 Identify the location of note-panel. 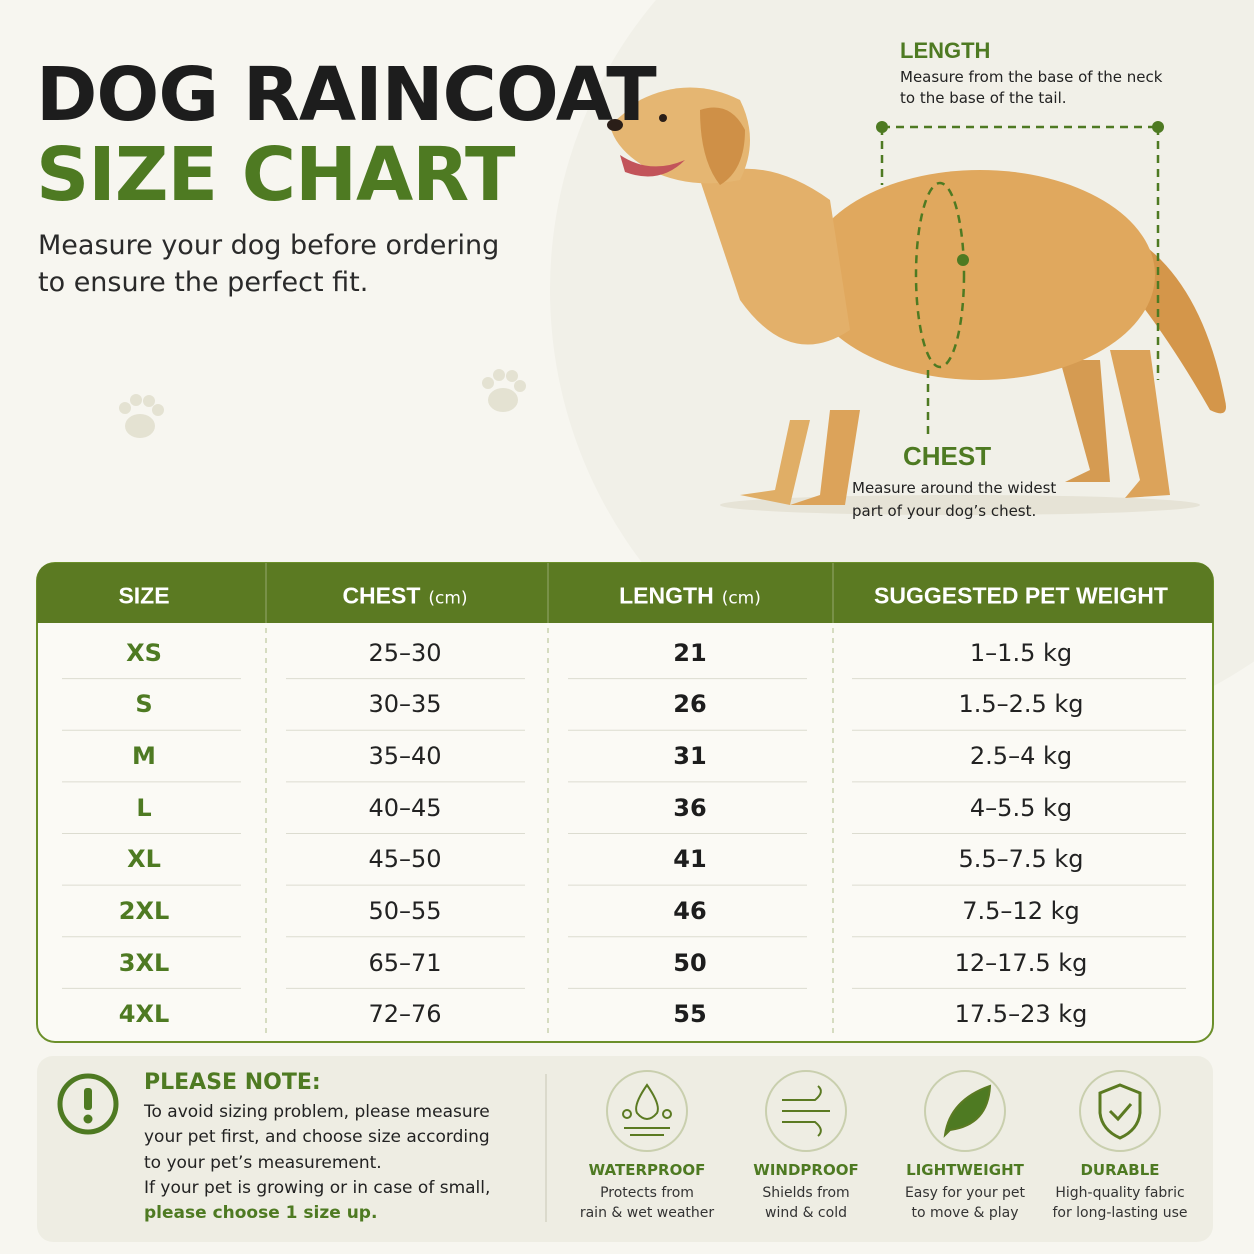
(625, 1149).